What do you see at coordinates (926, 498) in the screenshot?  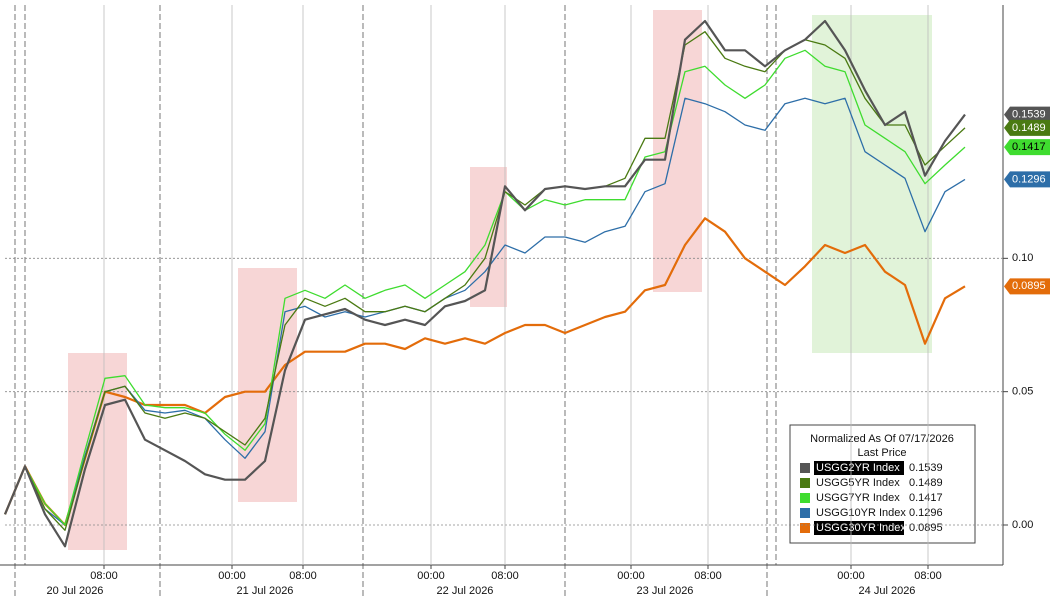 I see `legend-value: 0.1417` at bounding box center [926, 498].